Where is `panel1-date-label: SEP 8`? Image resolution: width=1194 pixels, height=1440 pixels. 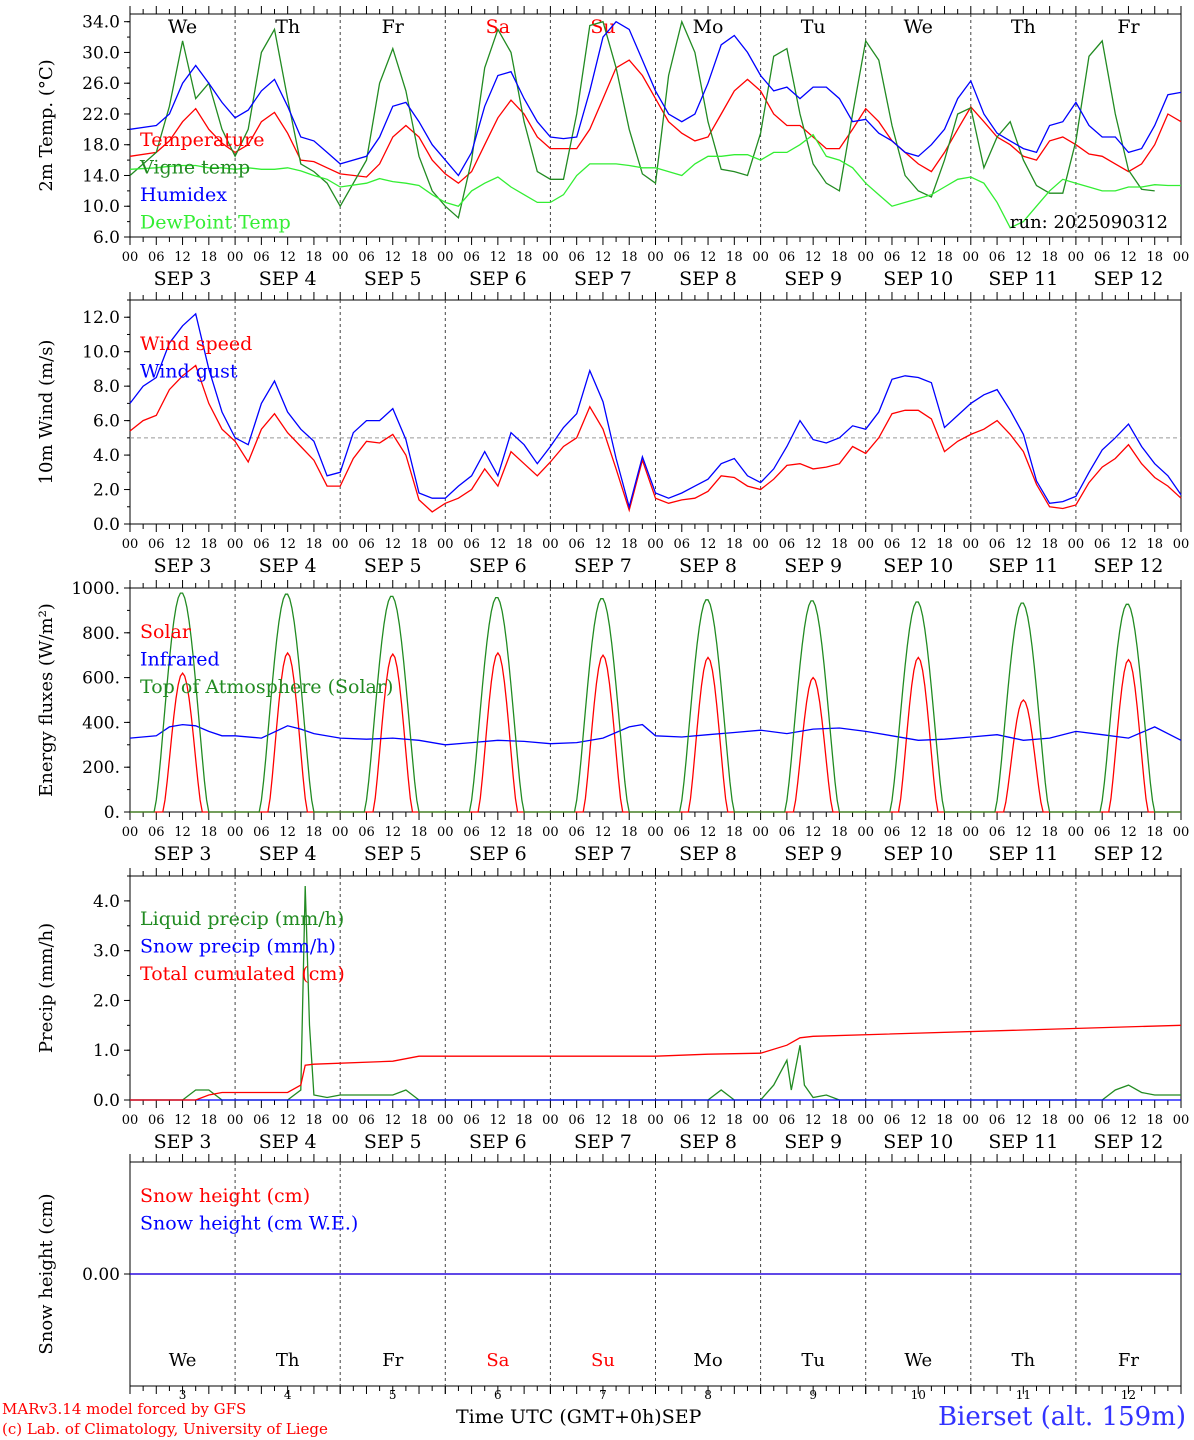
panel1-date-label: SEP 8 is located at coordinates (708, 279).